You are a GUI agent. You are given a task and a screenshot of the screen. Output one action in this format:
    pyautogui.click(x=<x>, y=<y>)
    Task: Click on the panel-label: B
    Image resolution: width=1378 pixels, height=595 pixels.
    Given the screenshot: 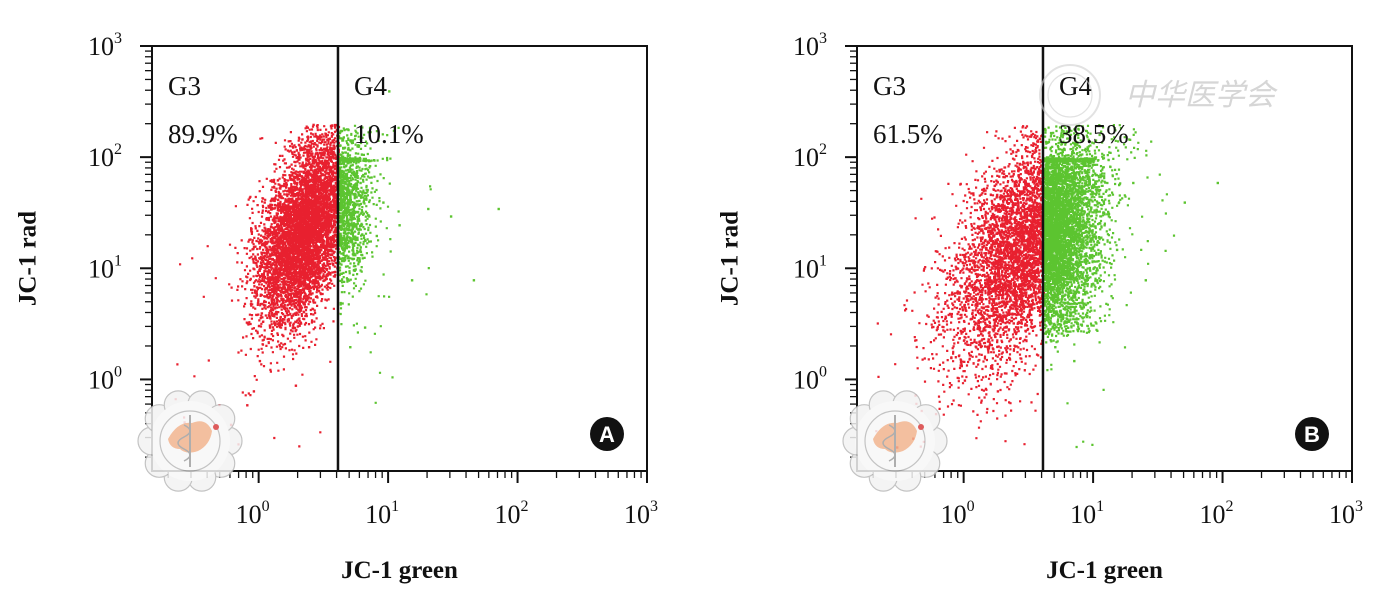 What is the action you would take?
    pyautogui.click(x=1312, y=434)
    